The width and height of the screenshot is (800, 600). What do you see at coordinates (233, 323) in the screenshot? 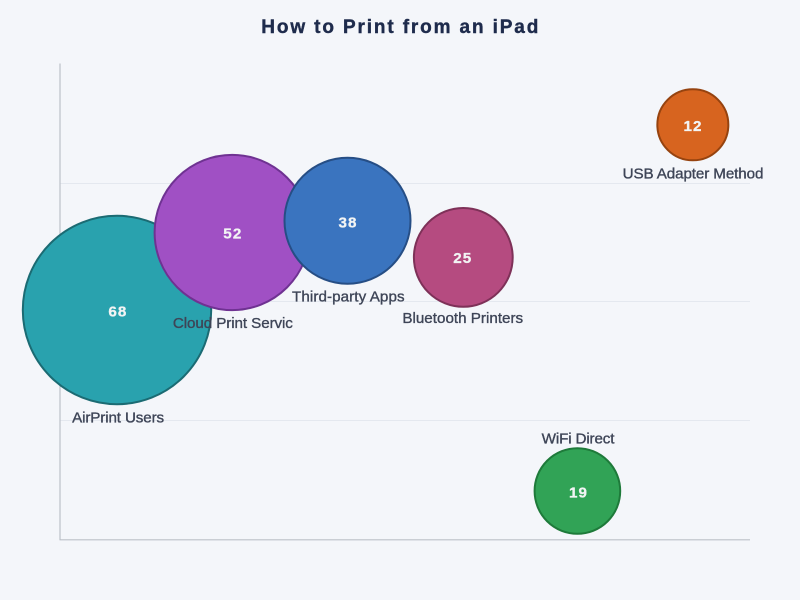
I see `svg-text: Cloud Print Servic` at bounding box center [233, 323].